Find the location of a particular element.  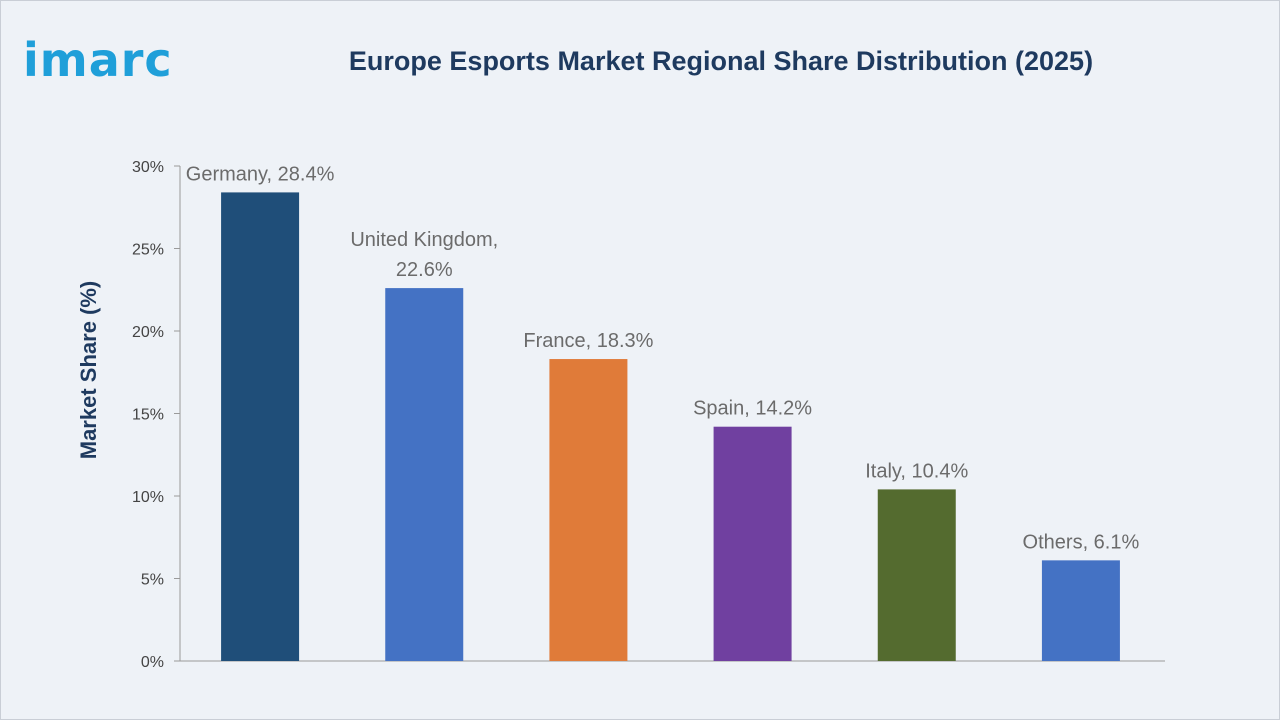

y-tick-label: 0% is located at coordinates (152, 662).